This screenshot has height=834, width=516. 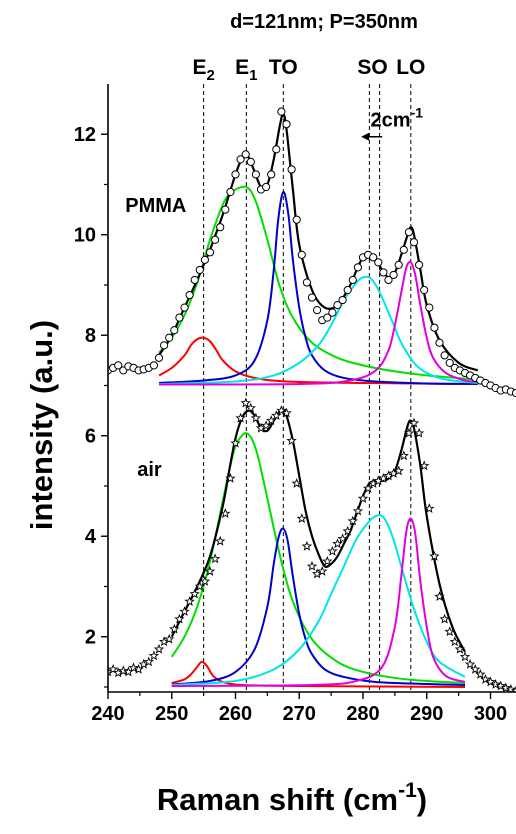 What do you see at coordinates (422, 799) in the screenshot?
I see `x-axis-title-tail: )` at bounding box center [422, 799].